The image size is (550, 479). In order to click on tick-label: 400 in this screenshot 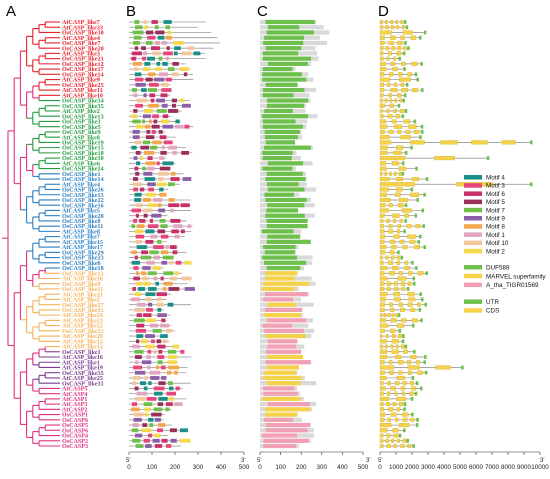, I will do `click(221, 467)`.